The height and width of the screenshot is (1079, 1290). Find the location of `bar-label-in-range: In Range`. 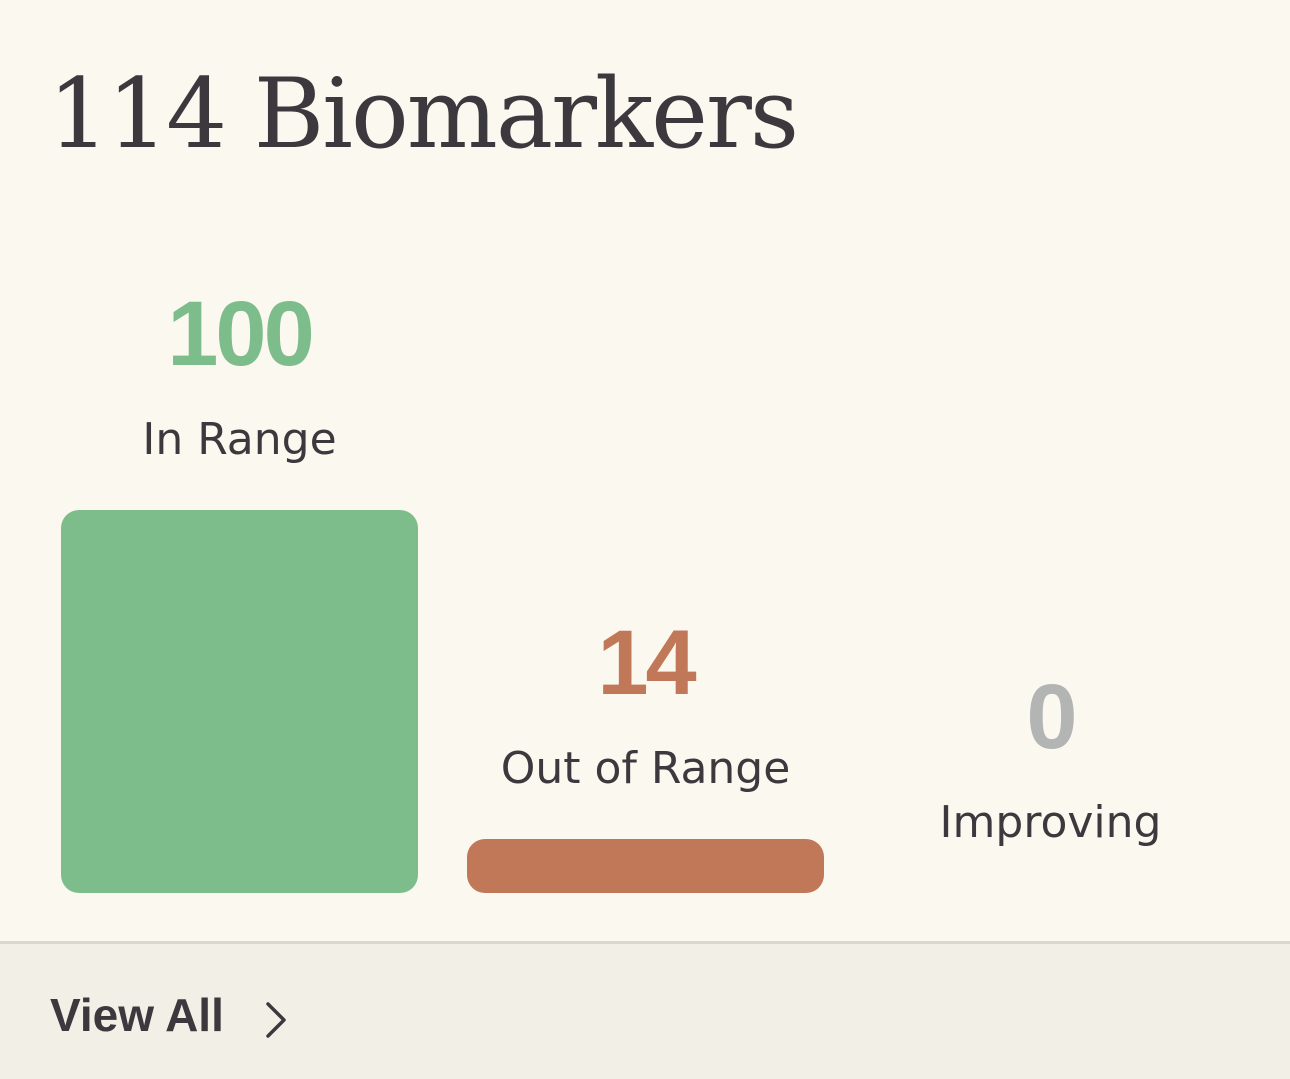

bar-label-in-range: In Range is located at coordinates (239, 439).